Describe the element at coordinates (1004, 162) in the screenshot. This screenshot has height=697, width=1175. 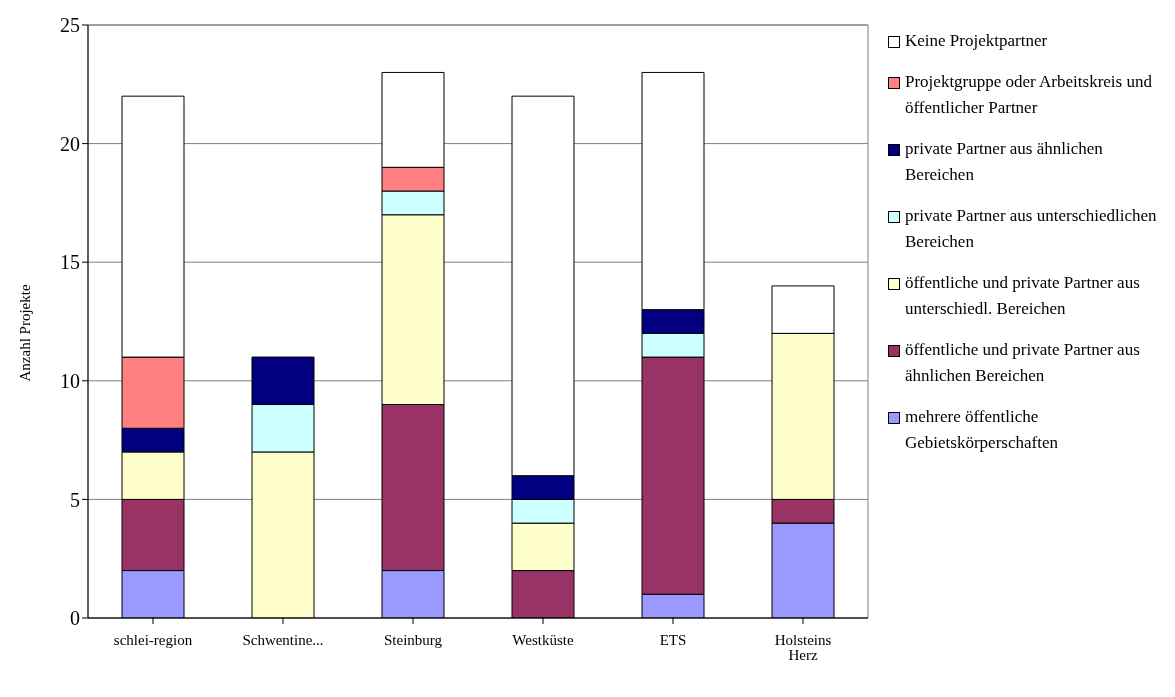
I see `legend-label: private Partner aus ähnlichen Bereichen` at that location.